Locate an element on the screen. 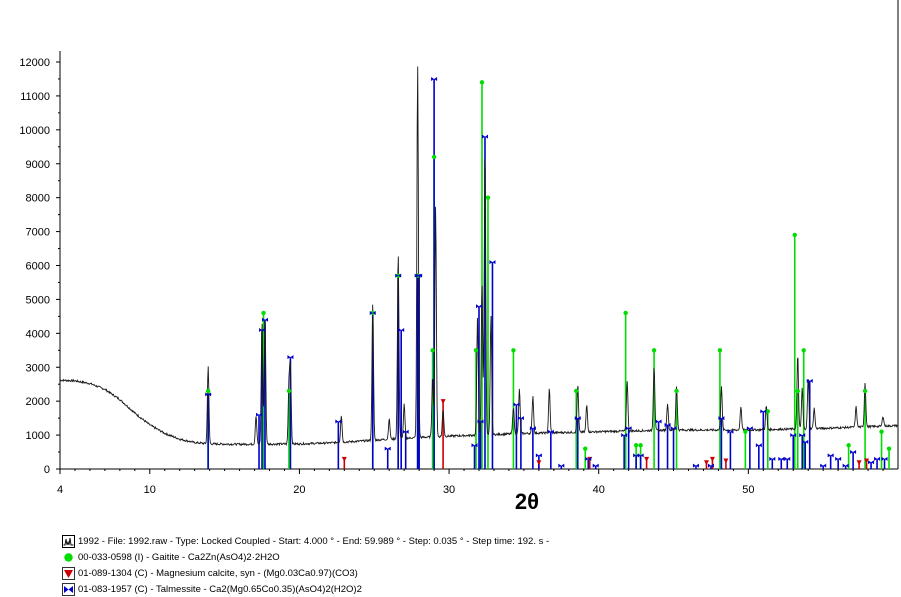 The width and height of the screenshot is (901, 597). x-tick-label: 50 is located at coordinates (748, 490).